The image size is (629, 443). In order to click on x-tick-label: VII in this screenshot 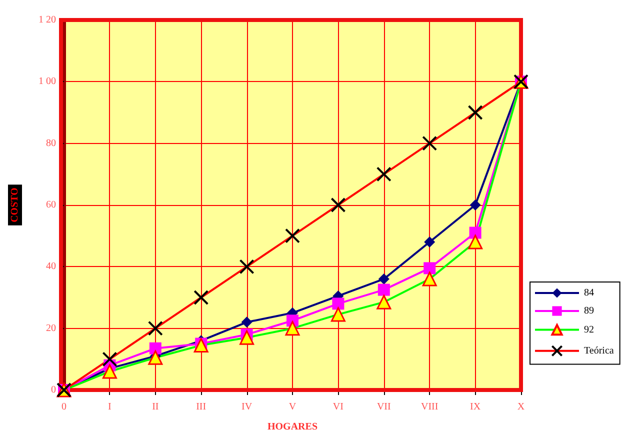, I will do `click(383, 407)`.